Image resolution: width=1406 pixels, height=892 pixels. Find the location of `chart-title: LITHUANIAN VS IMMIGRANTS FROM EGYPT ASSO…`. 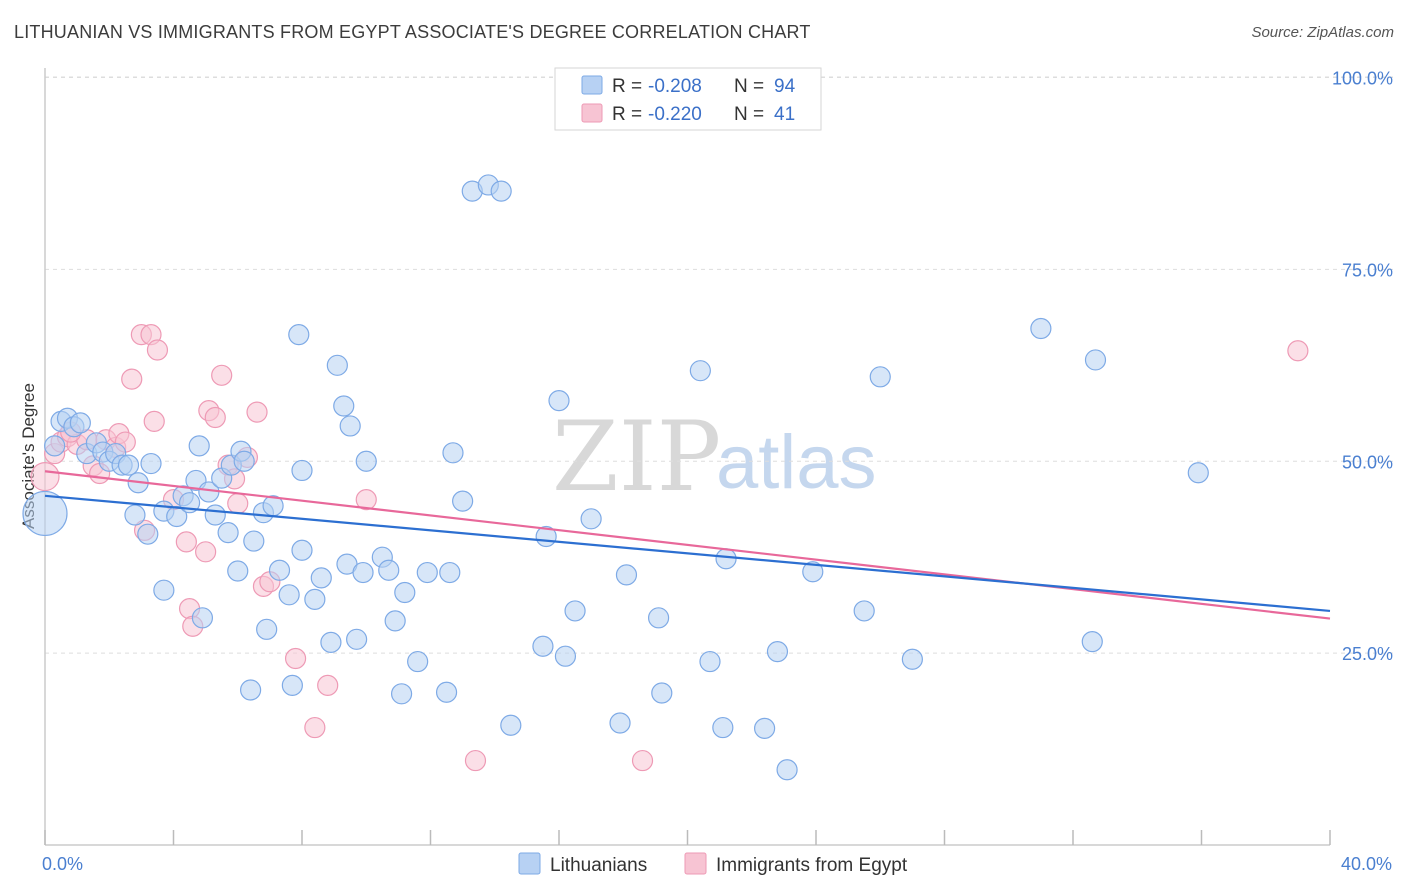

chart-title: LITHUANIAN VS IMMIGRANTS FROM EGYPT ASSO… is located at coordinates (412, 32).